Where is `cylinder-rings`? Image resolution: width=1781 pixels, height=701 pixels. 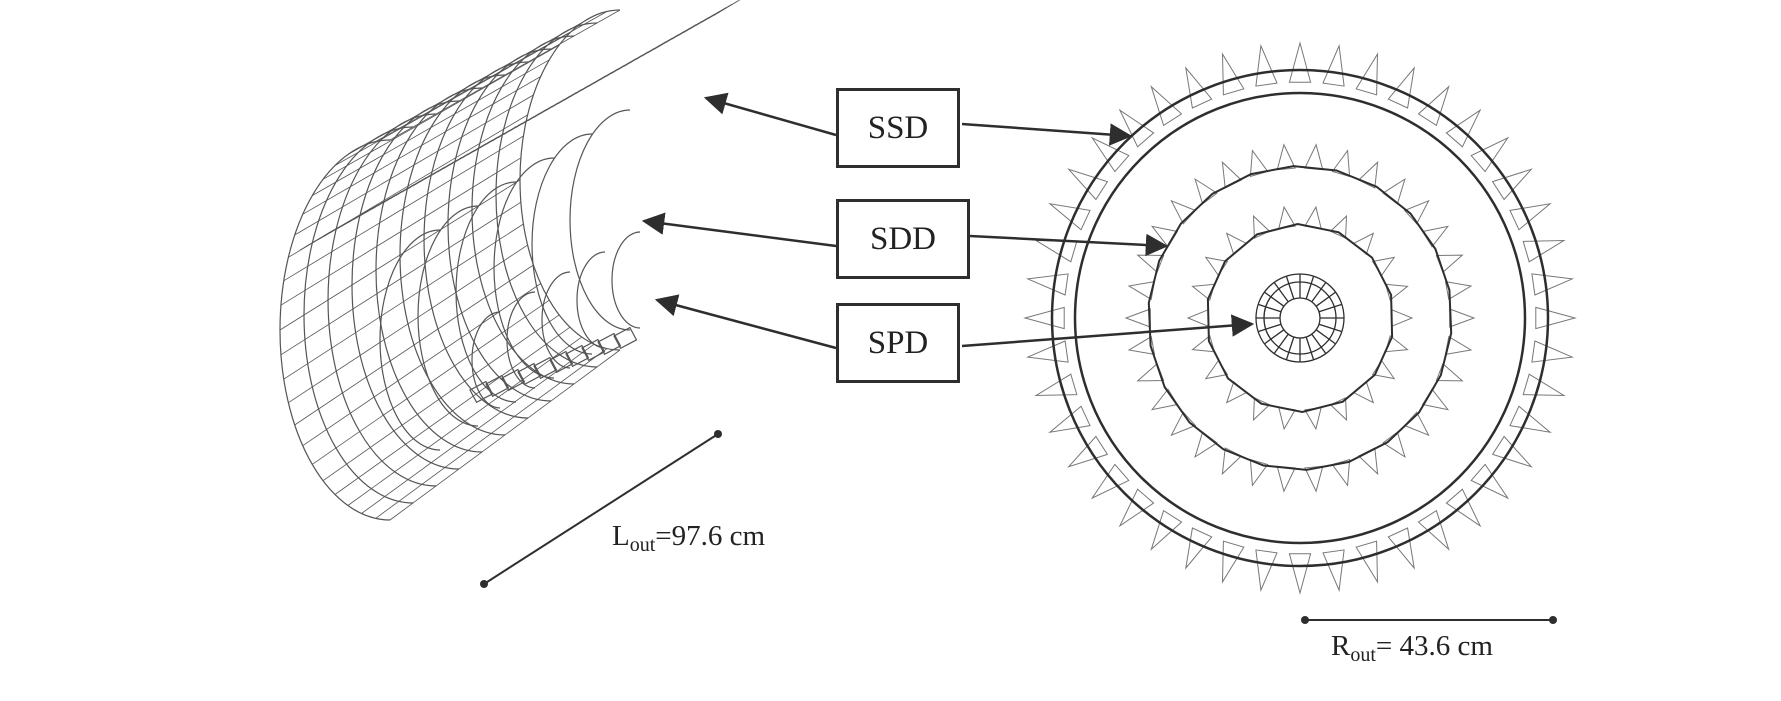 cylinder-rings is located at coordinates (450, 265).